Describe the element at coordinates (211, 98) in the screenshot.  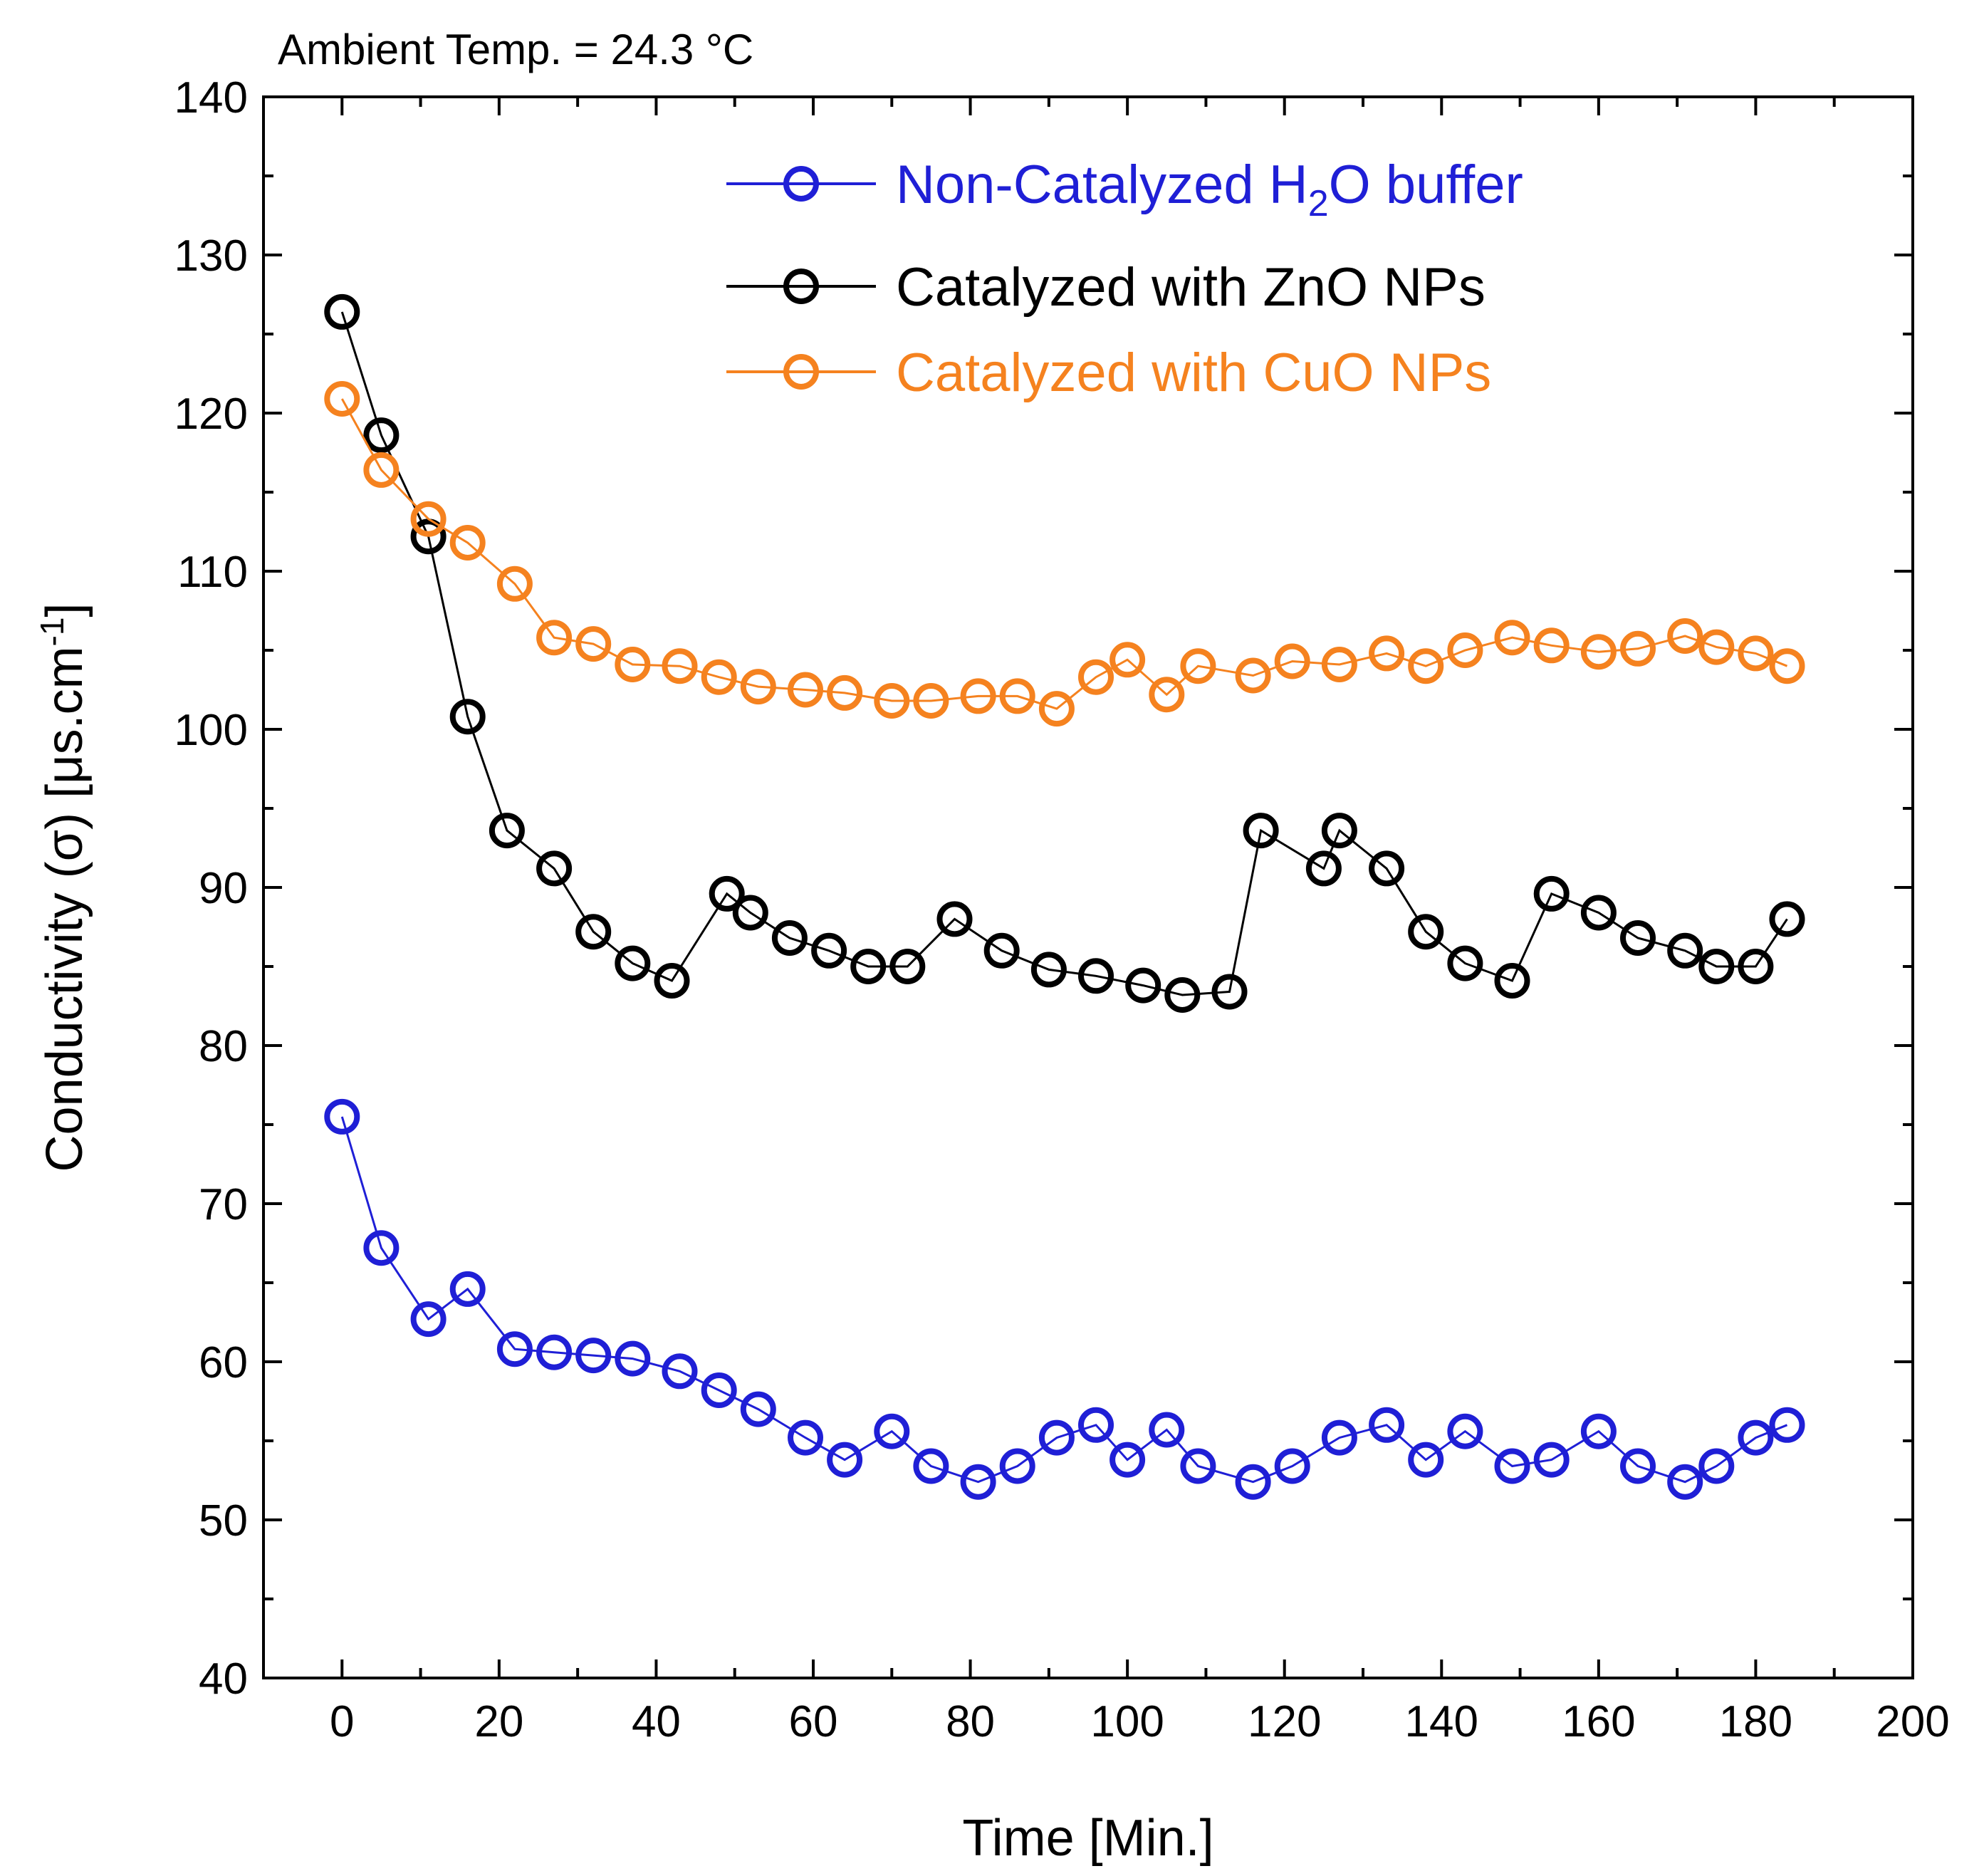
I see `y-tick-label: 140` at that location.